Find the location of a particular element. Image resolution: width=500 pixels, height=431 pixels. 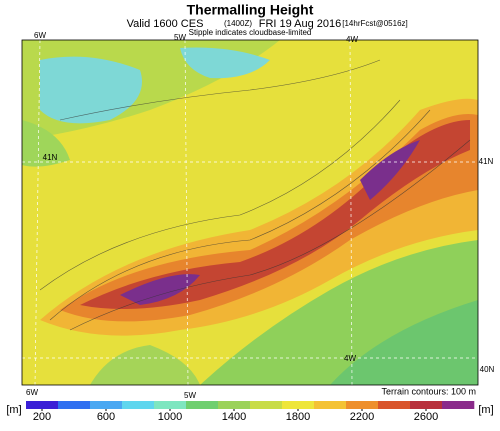

colorbar-label: 200 is located at coordinates (42, 417).